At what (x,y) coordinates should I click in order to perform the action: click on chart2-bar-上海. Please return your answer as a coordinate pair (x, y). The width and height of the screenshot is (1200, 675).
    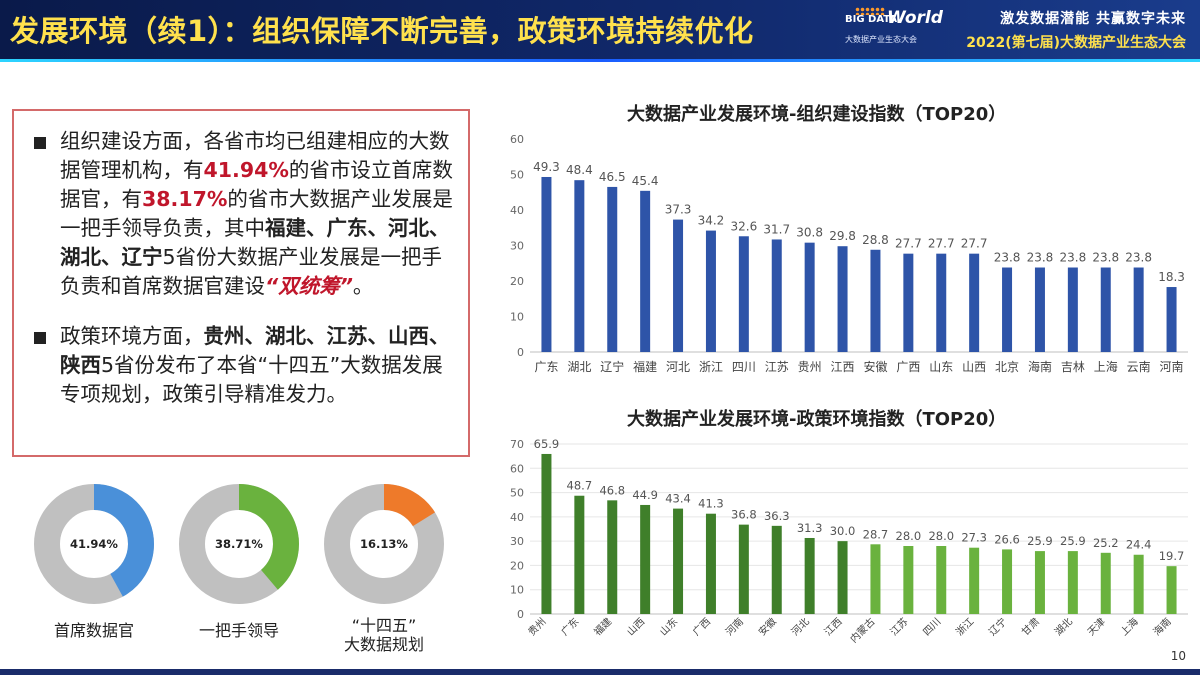
    Looking at the image, I should click on (1138, 584).